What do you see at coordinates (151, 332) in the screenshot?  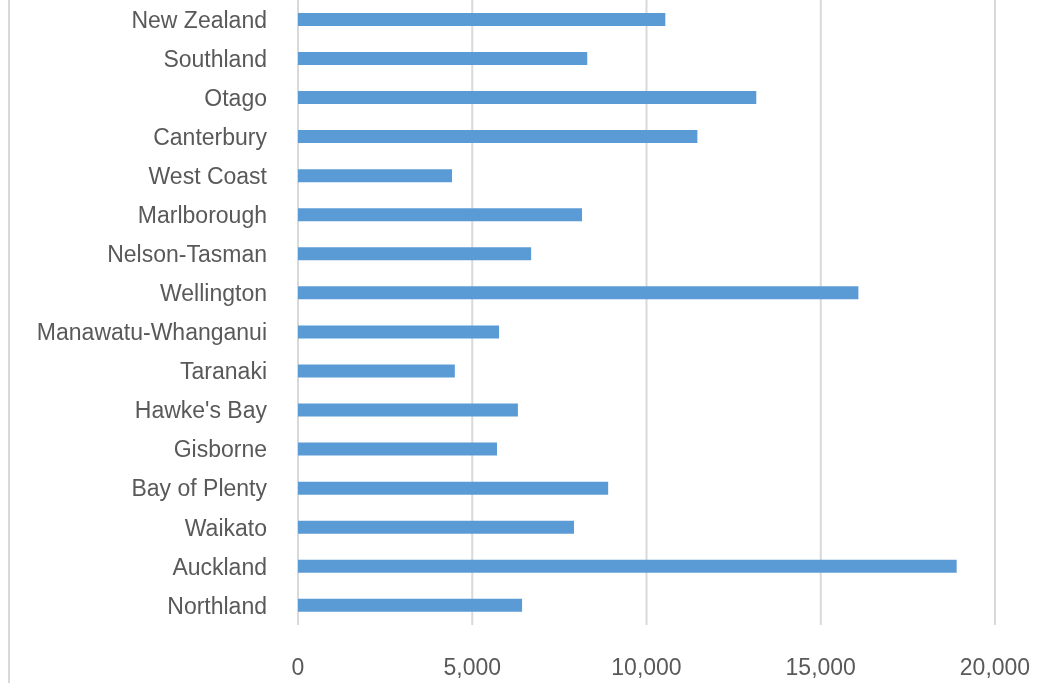 I see `y-tick-label: Manawatu-Whanganui` at bounding box center [151, 332].